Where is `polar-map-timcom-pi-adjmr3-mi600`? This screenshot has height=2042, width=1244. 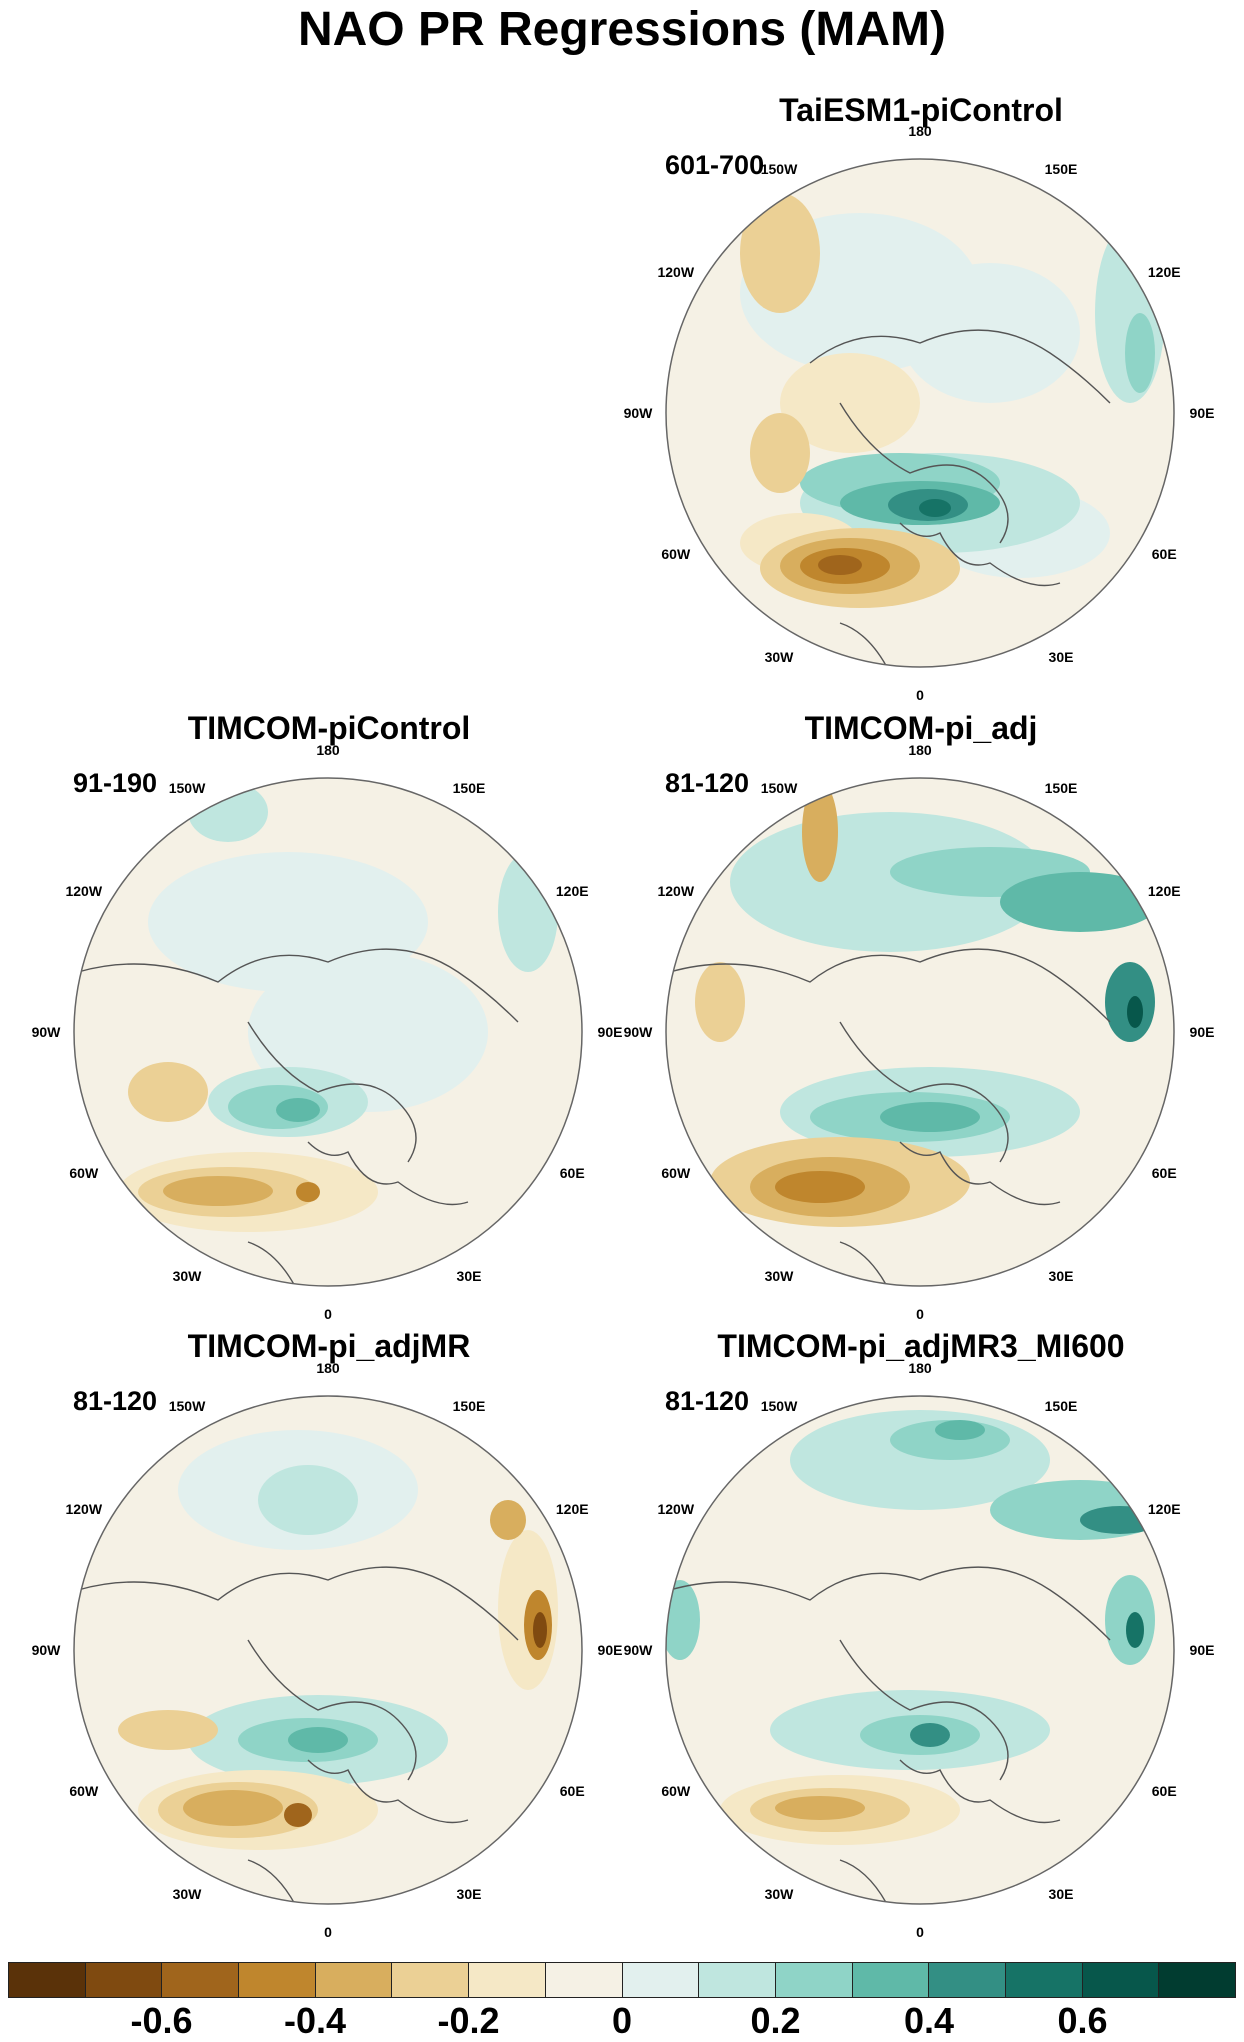 polar-map-timcom-pi-adjmr3-mi600 is located at coordinates (920, 1650).